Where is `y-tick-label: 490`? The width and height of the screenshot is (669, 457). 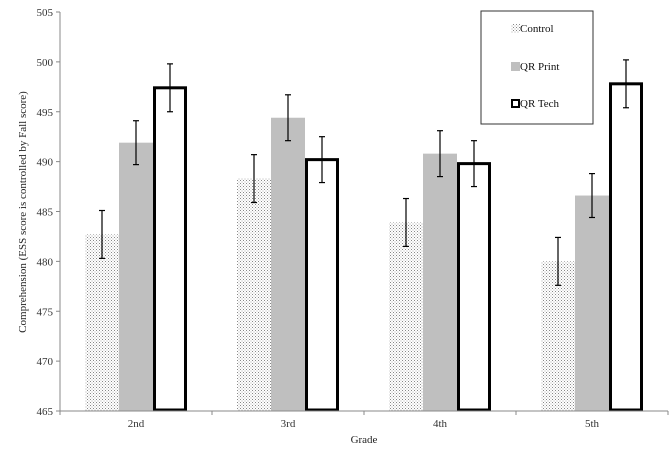 y-tick-label: 490 is located at coordinates (45, 163).